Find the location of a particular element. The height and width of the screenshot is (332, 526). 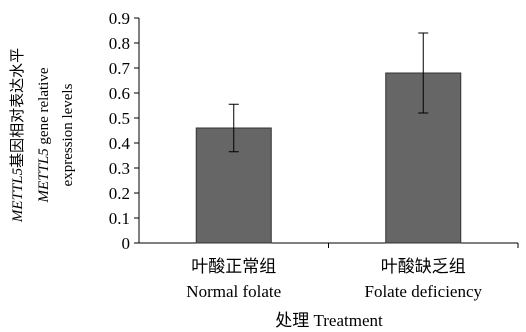

y-tick-label: 0.4 is located at coordinates (120, 143).